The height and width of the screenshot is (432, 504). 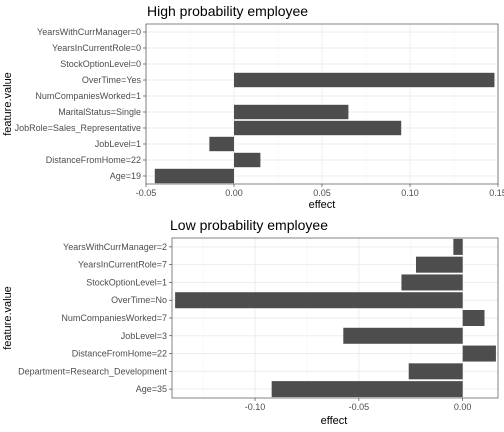 I want to click on category-label: OverTime=Yes, so click(x=112, y=80).